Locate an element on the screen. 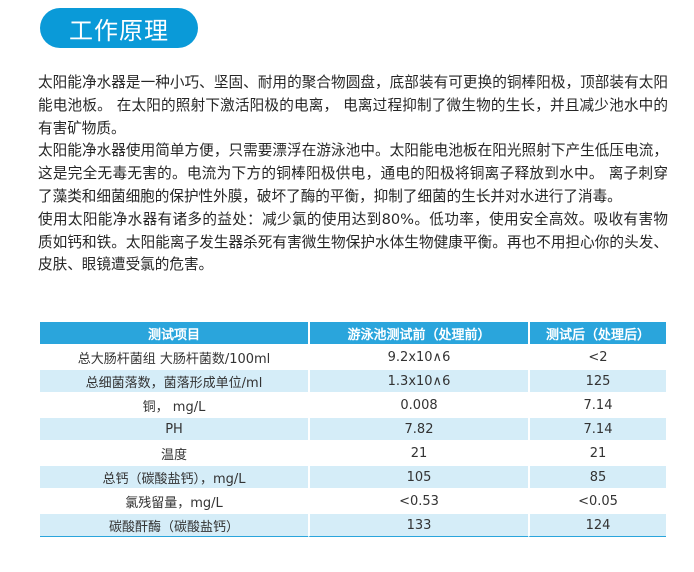 The width and height of the screenshot is (694, 572). cell-after: <2 is located at coordinates (597, 357).